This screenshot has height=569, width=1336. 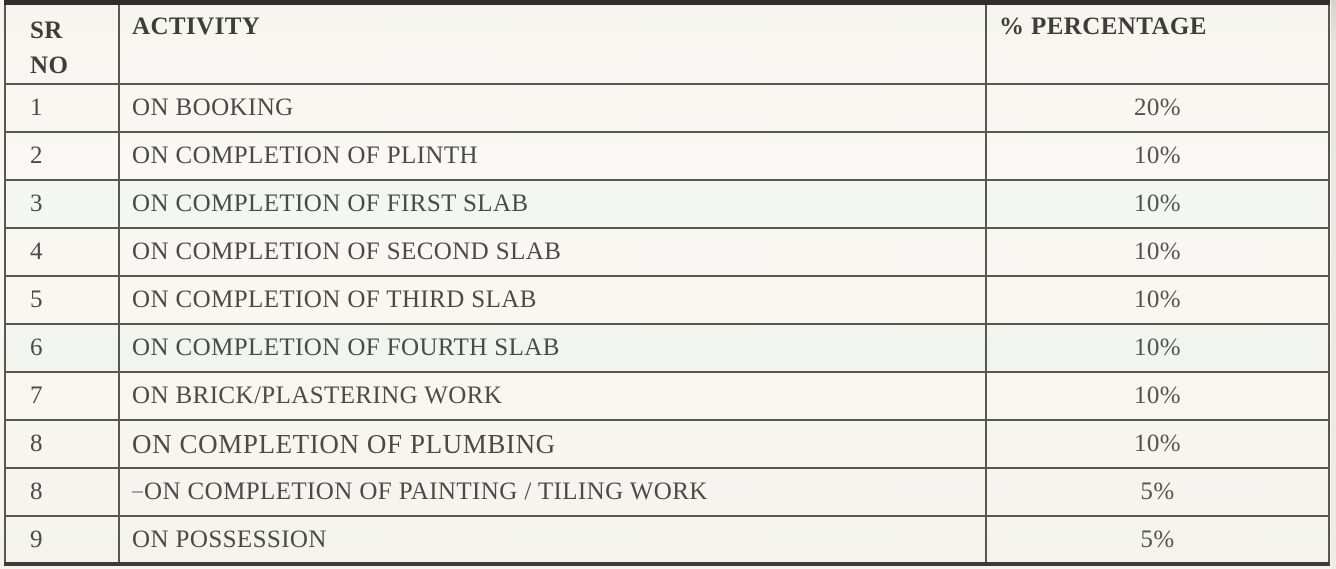 I want to click on table-row: 1 ON BOOKING 20%, so click(x=667, y=108).